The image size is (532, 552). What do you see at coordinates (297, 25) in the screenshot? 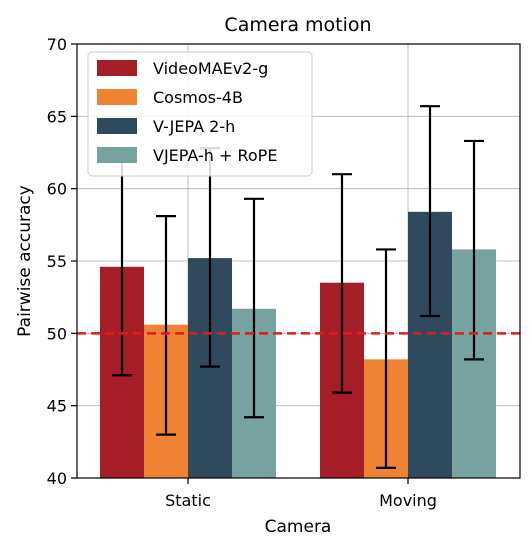
I see `chart-title: Camera motion` at bounding box center [297, 25].